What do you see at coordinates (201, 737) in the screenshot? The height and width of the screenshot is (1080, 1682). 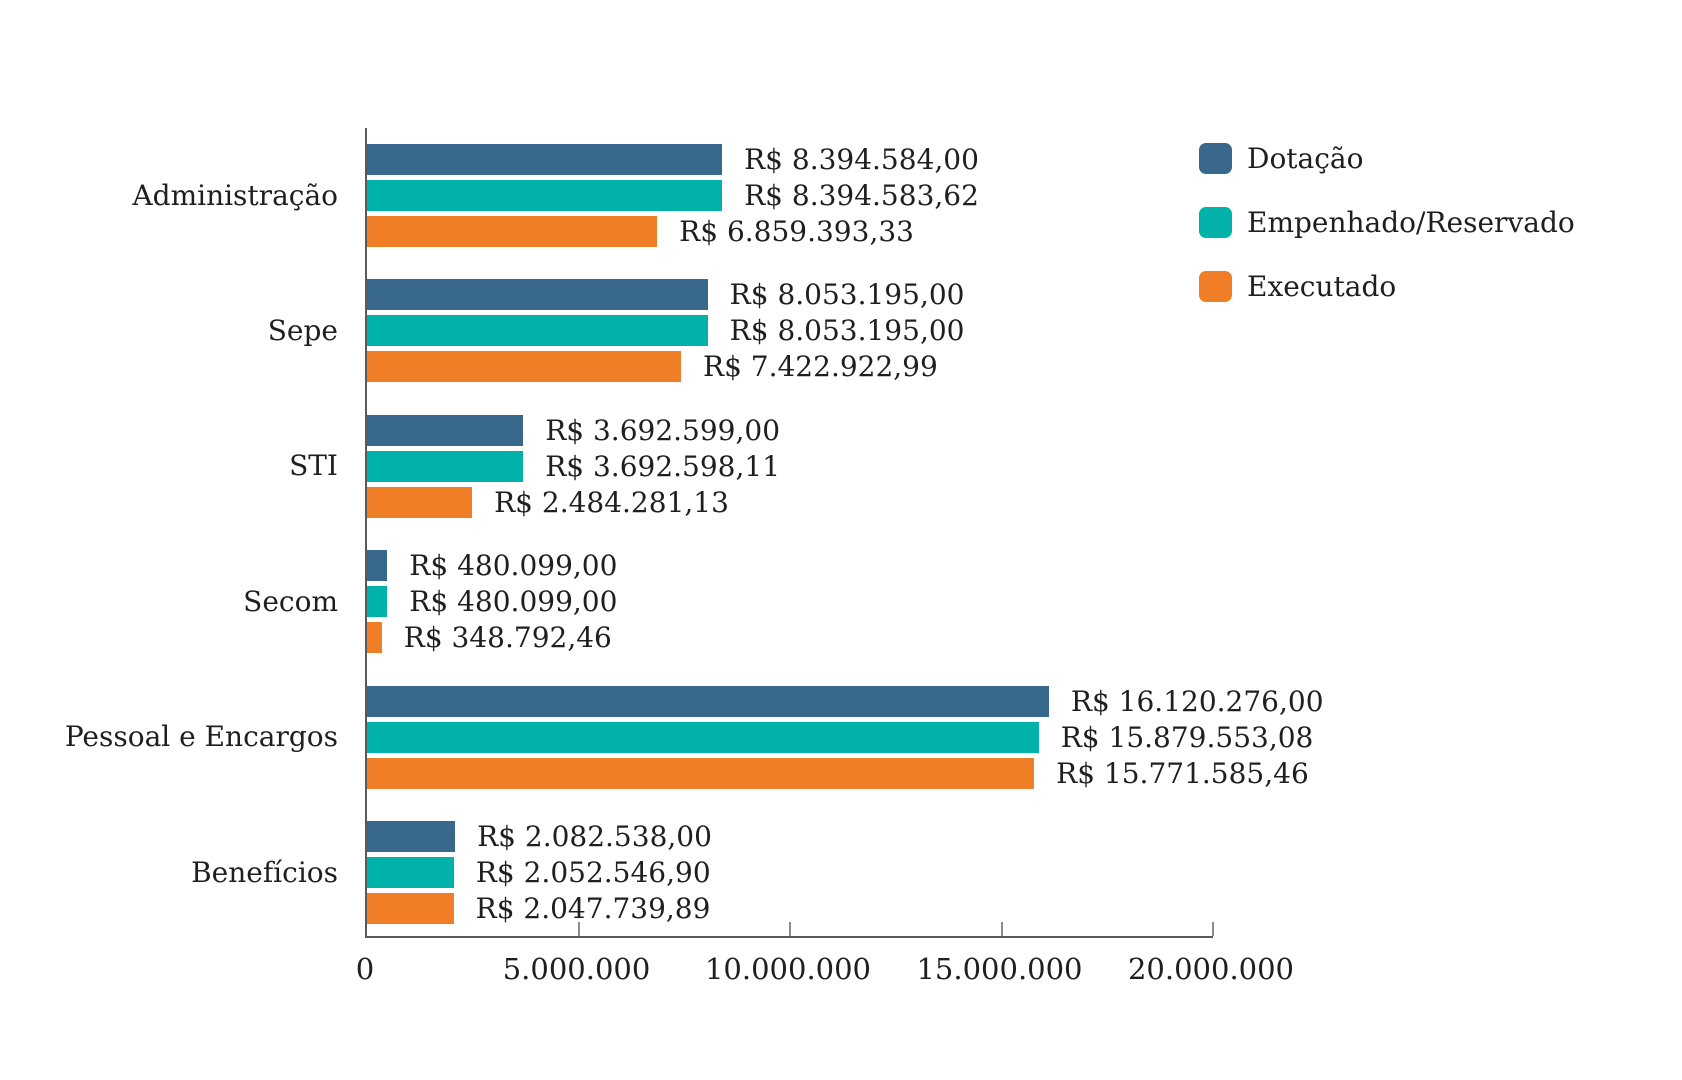 I see `category-label-Pessoal e Encargos: Pessoal e Encargos` at bounding box center [201, 737].